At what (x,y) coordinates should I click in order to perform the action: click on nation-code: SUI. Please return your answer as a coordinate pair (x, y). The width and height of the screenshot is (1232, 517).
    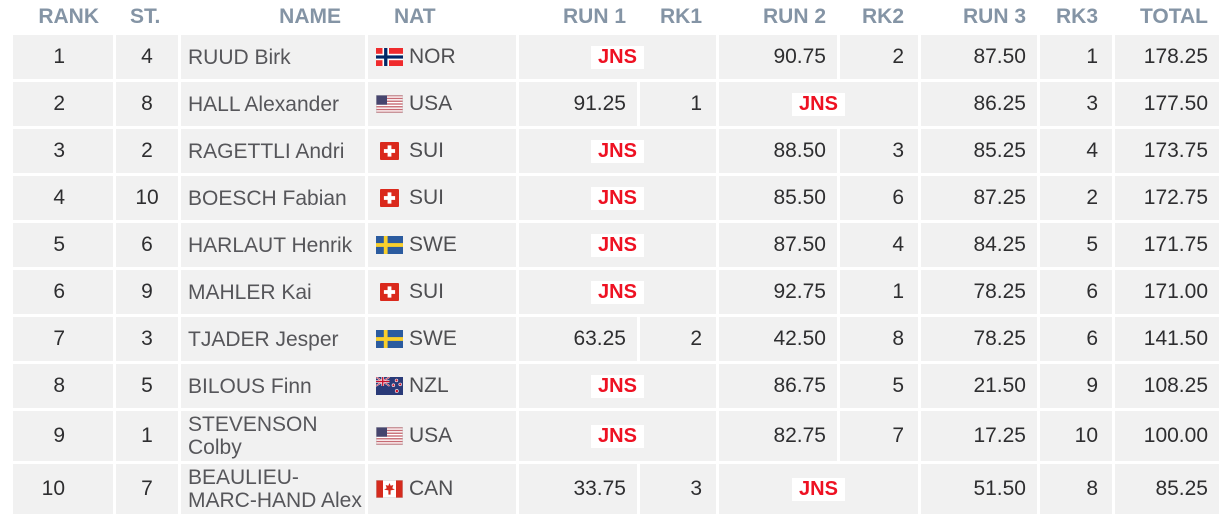
    Looking at the image, I should click on (427, 197).